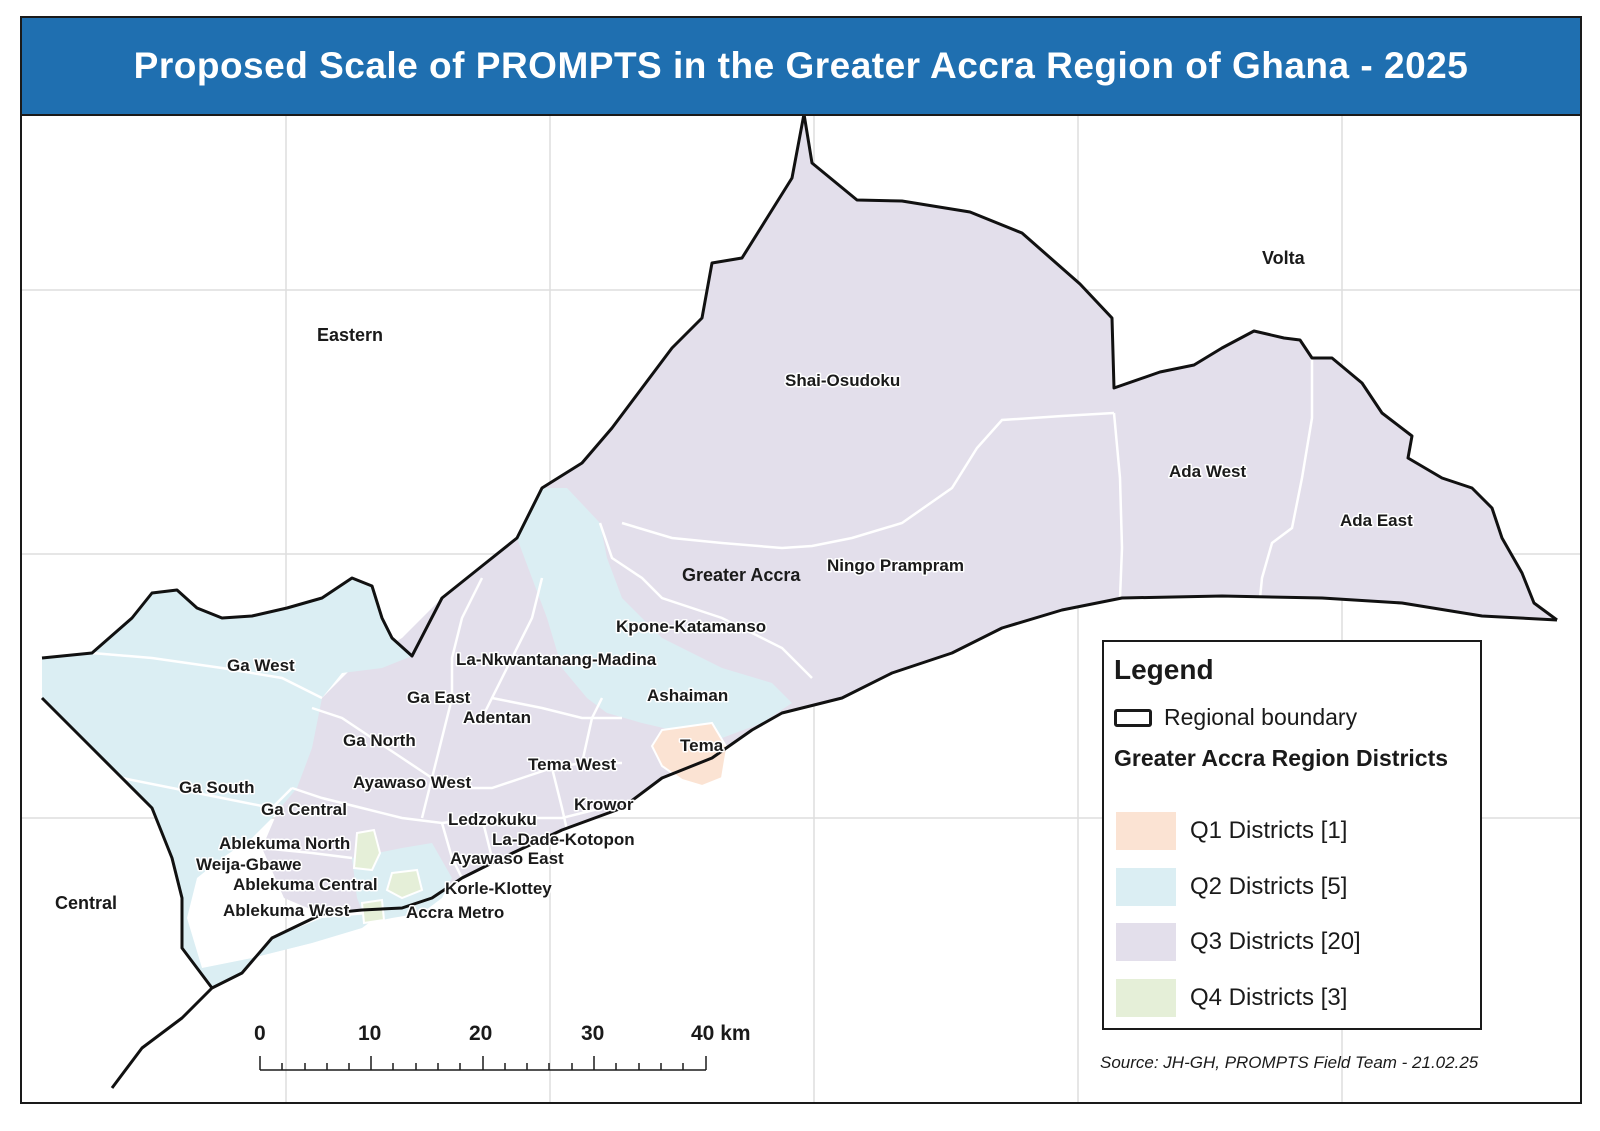  Describe the element at coordinates (284, 843) in the screenshot. I see `label-ablekuma-north: Ablekuma North` at that location.